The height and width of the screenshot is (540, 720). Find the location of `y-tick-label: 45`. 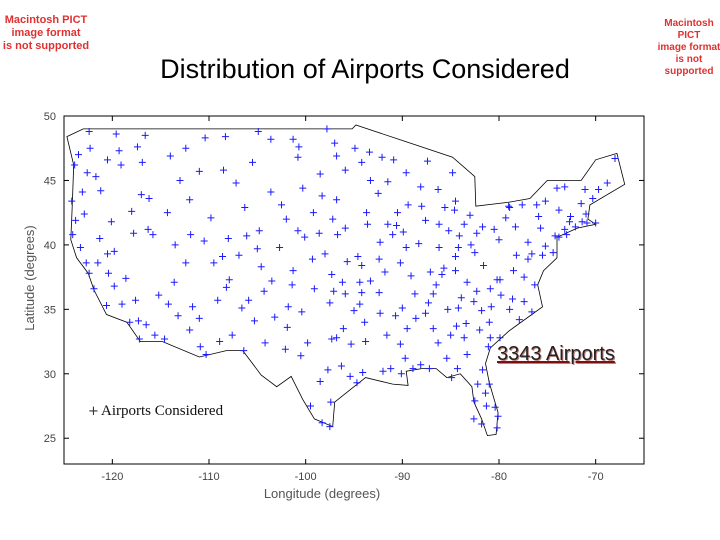

y-tick-label: 45 is located at coordinates (50, 181).